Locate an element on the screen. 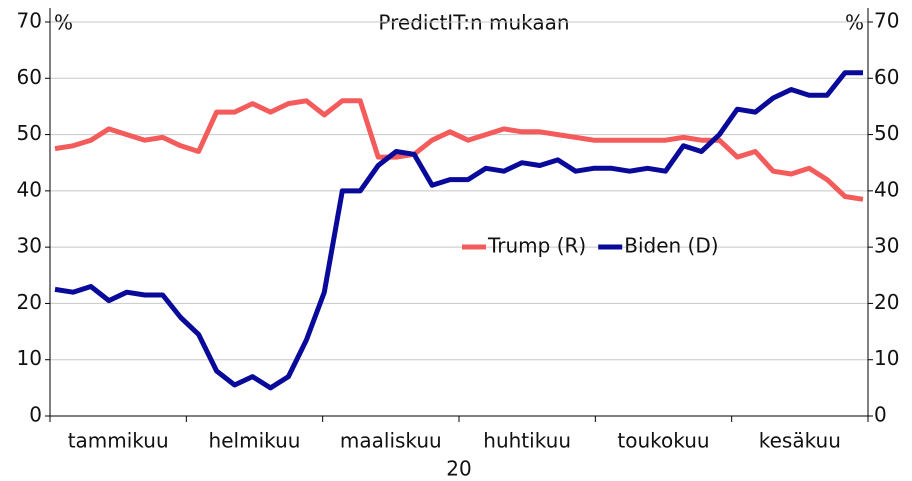 The width and height of the screenshot is (912, 481). y2-tick-label: 50 is located at coordinates (886, 133).